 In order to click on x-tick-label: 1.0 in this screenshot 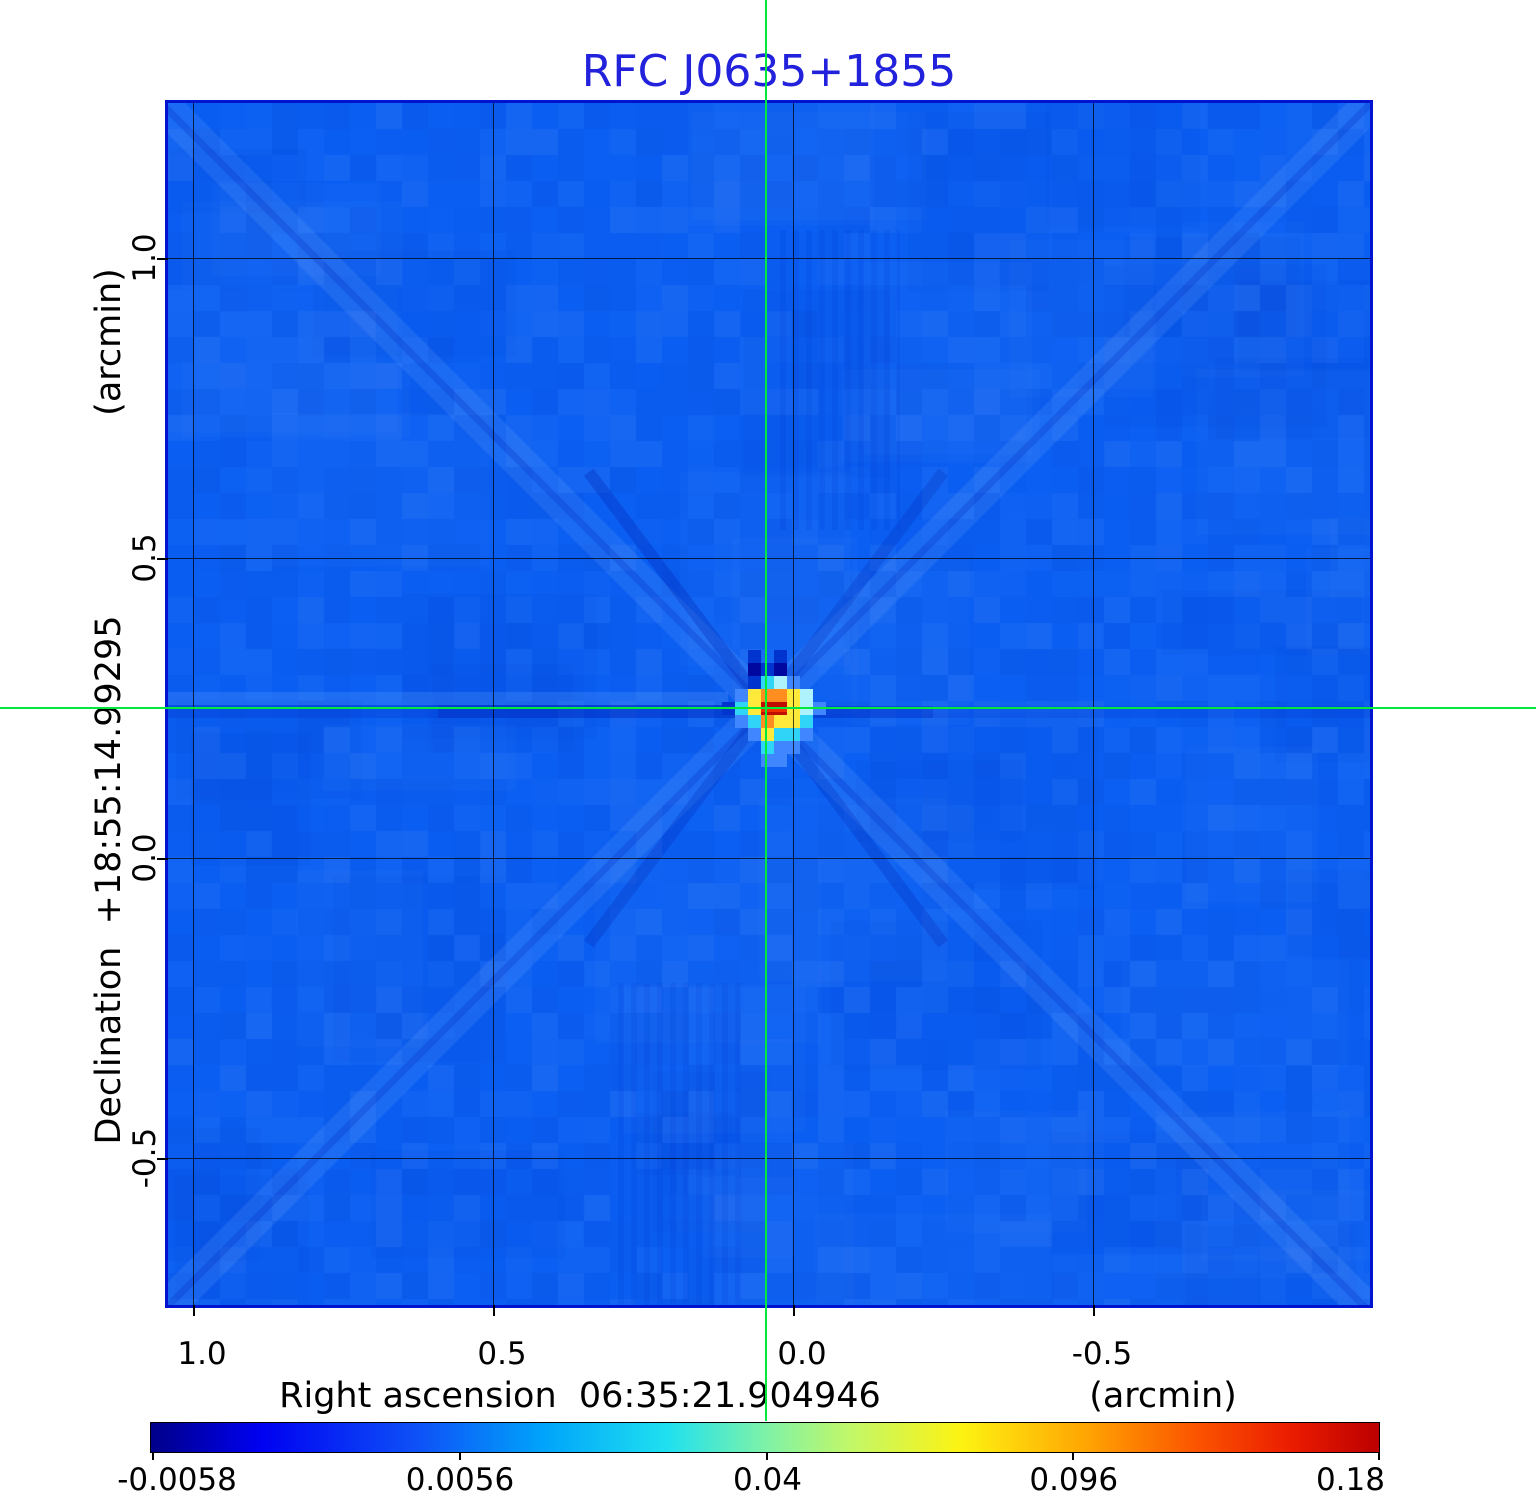, I will do `click(202, 1354)`.